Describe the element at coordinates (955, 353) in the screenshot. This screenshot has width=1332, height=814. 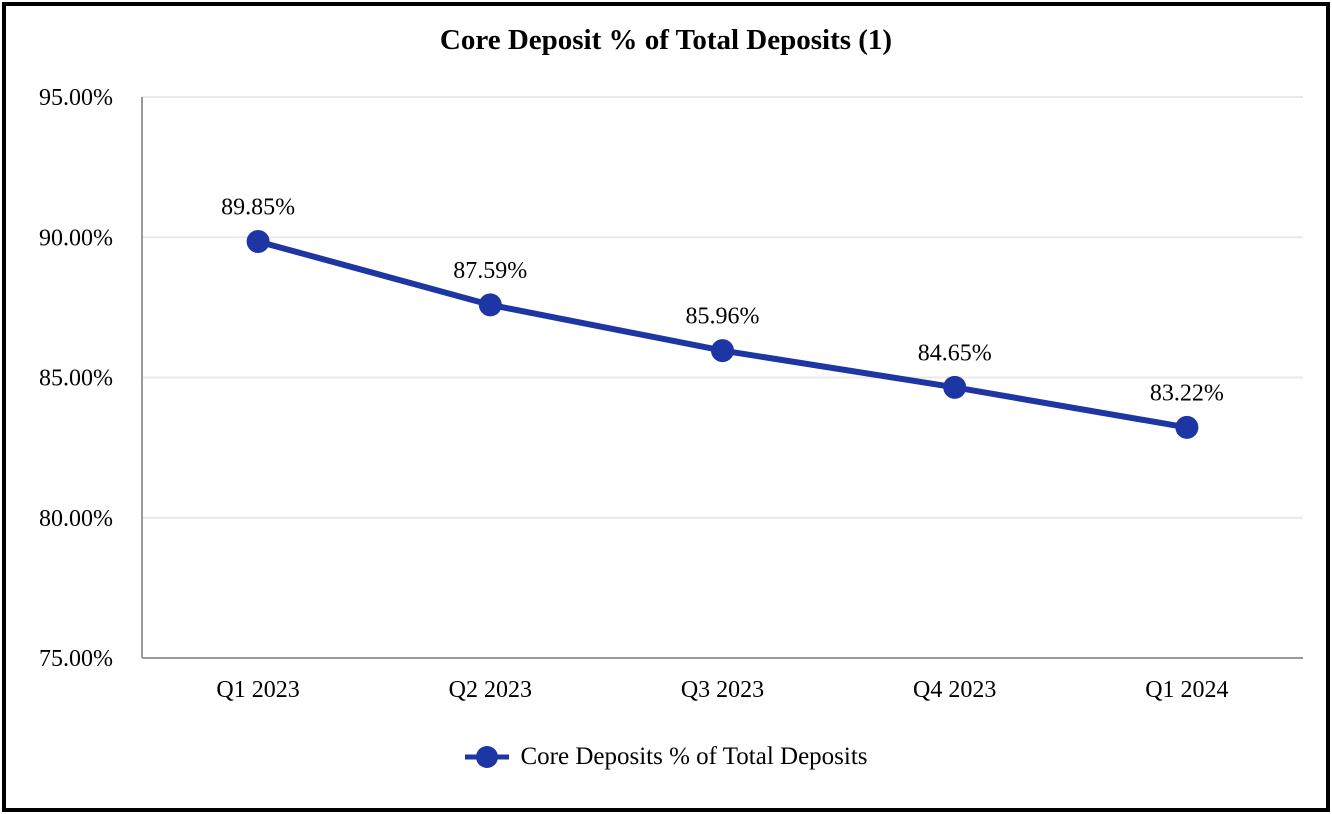
I see `data-point-label: 84.65%` at that location.